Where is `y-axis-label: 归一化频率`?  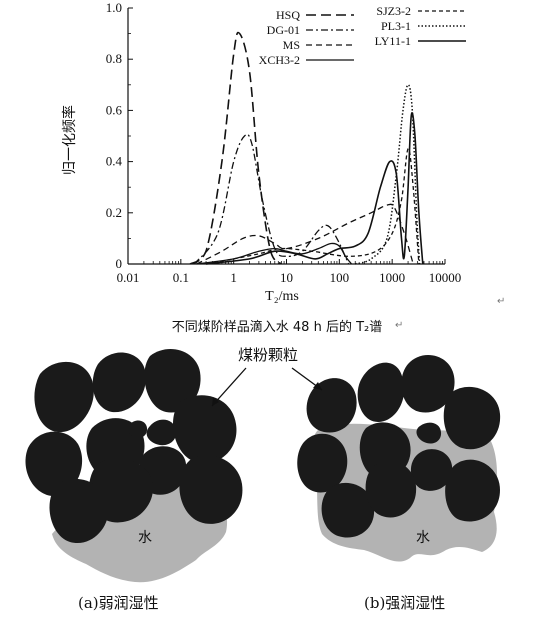 y-axis-label: 归一化频率 is located at coordinates (69, 140).